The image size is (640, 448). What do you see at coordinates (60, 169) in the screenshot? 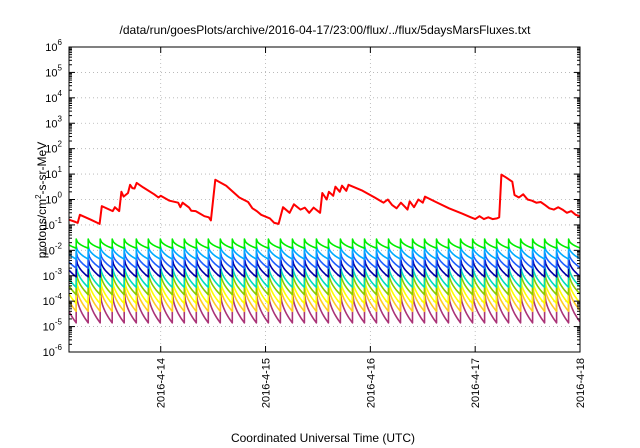
I see `y-tick-label-exponent: 1` at bounding box center [60, 169].